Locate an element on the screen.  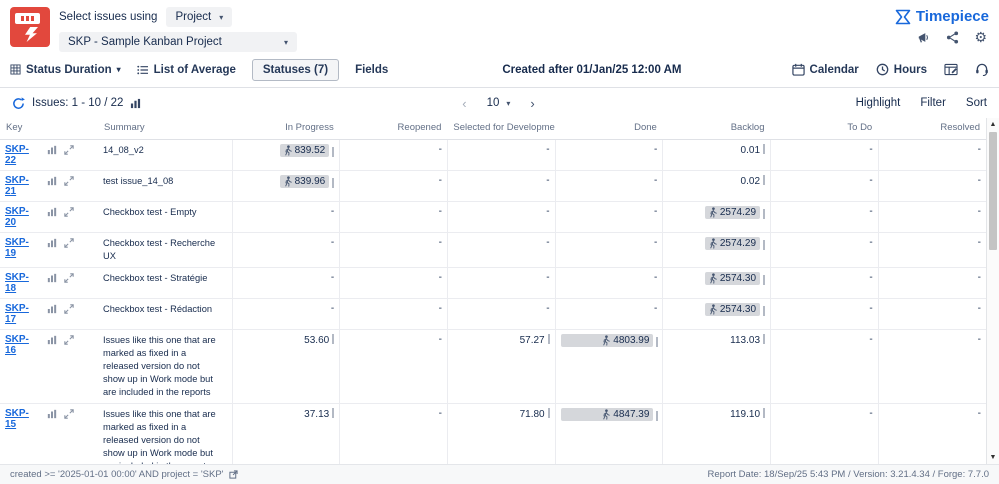
status-duration-dropdown: Status Duration ▾ is located at coordinates (65, 70).